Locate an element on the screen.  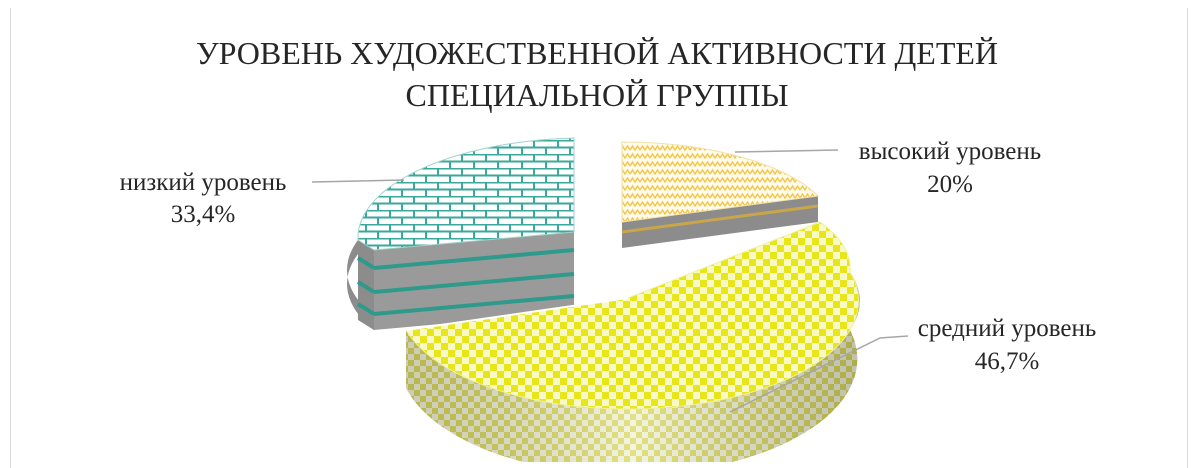
label-high-name: высокий уровень is located at coordinates (950, 151).